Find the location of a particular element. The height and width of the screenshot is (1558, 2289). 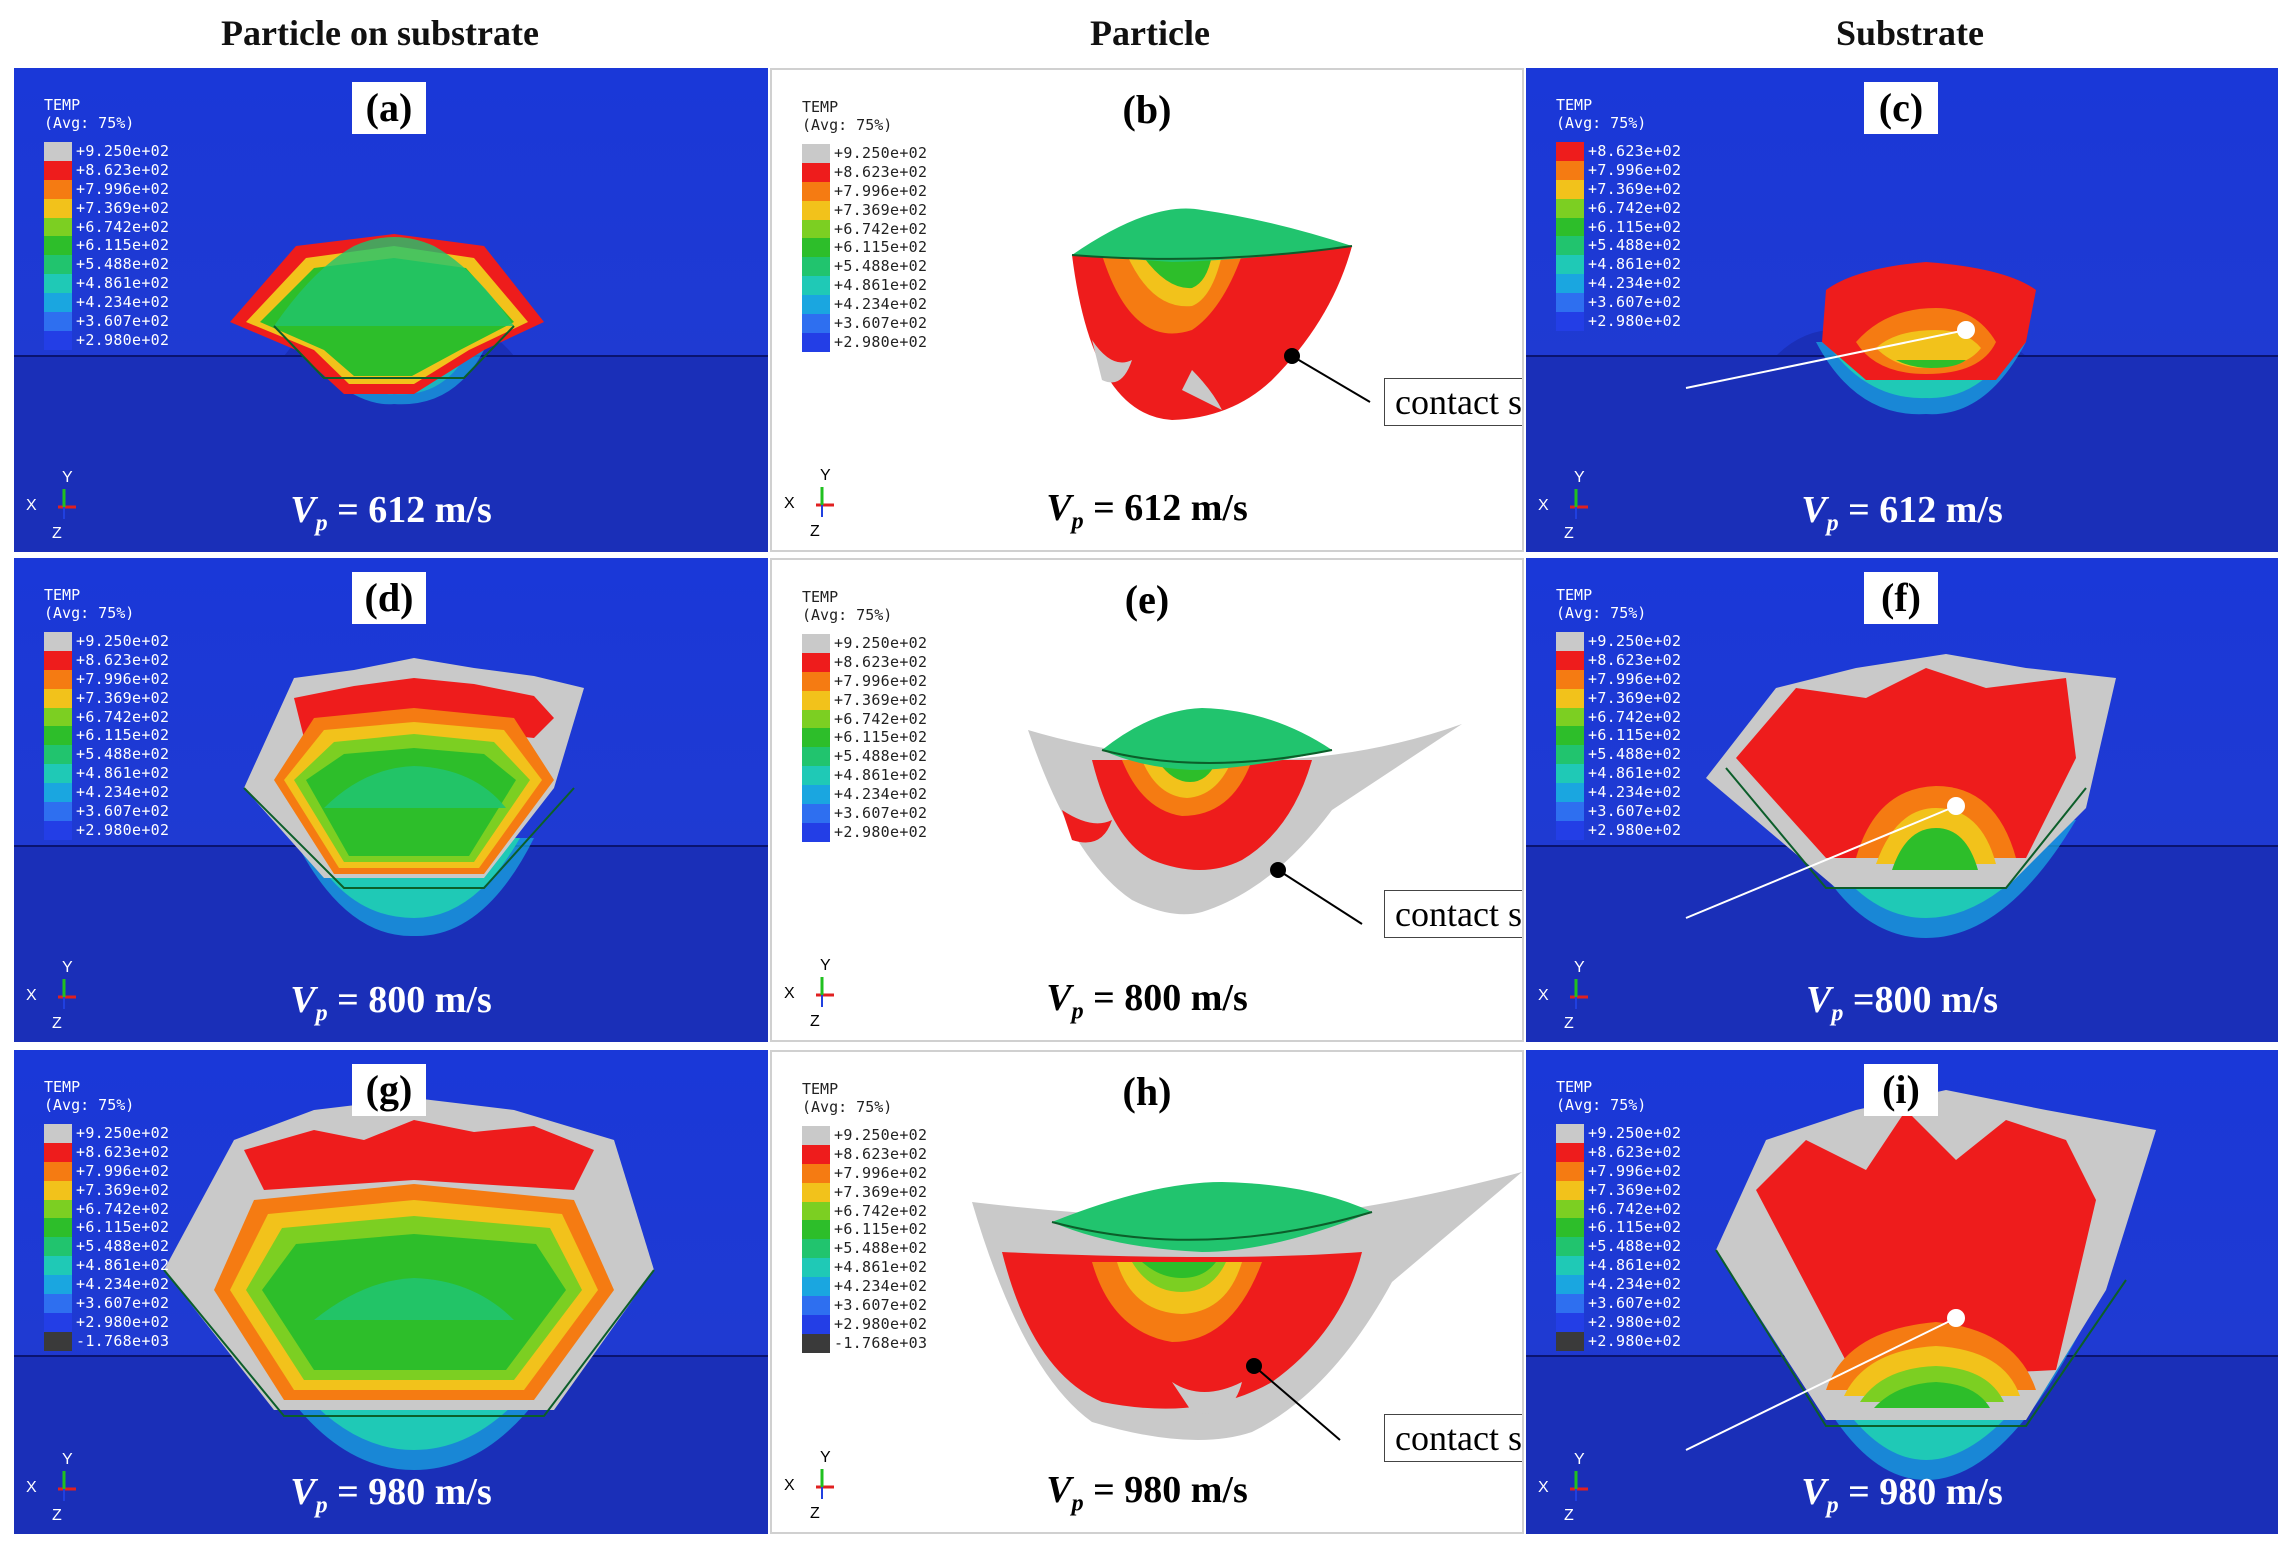

panel-c-axis-triad: X Y Z is located at coordinates (1574, 506).